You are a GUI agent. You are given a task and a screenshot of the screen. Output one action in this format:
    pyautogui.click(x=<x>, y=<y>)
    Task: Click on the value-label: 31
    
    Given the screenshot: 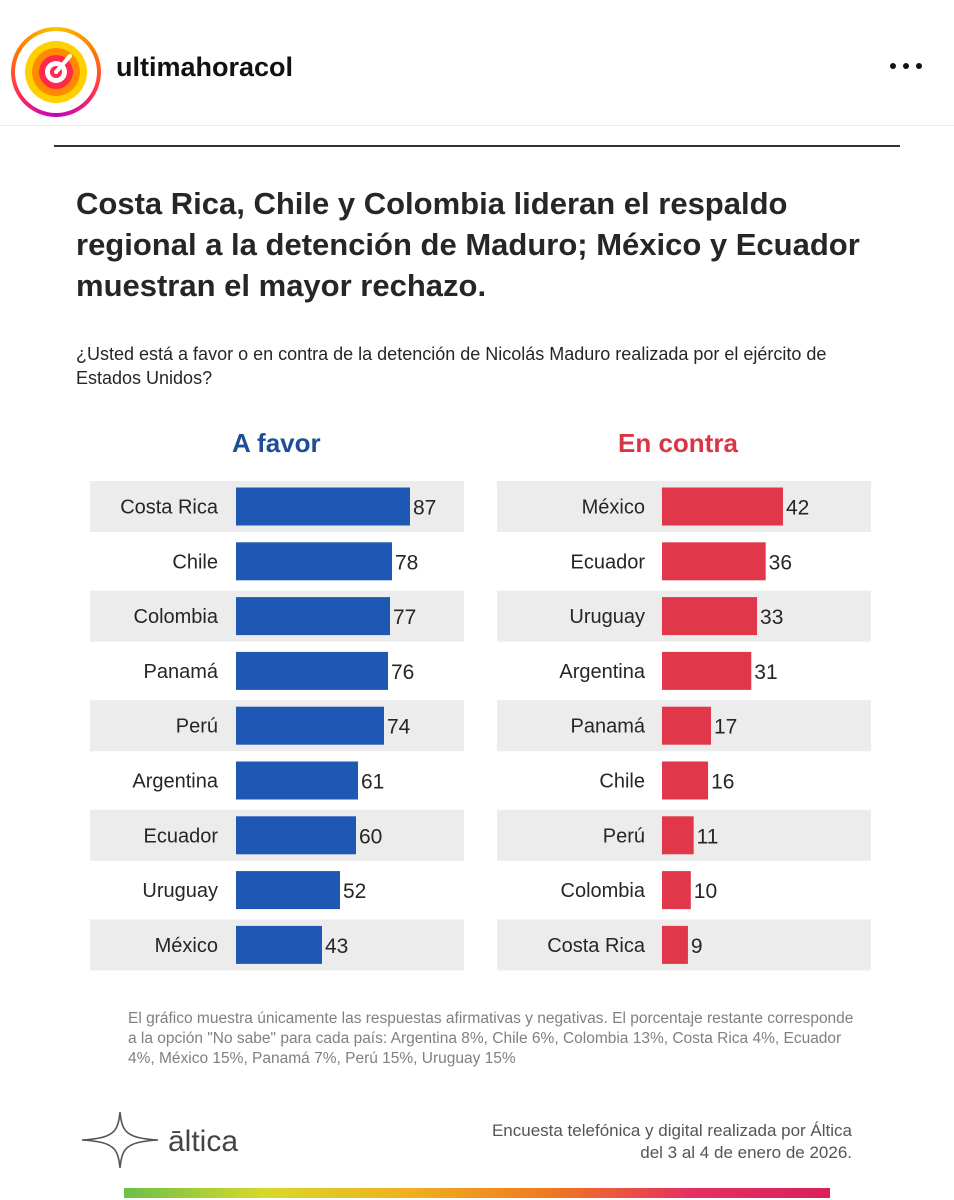 What is the action you would take?
    pyautogui.click(x=765, y=672)
    